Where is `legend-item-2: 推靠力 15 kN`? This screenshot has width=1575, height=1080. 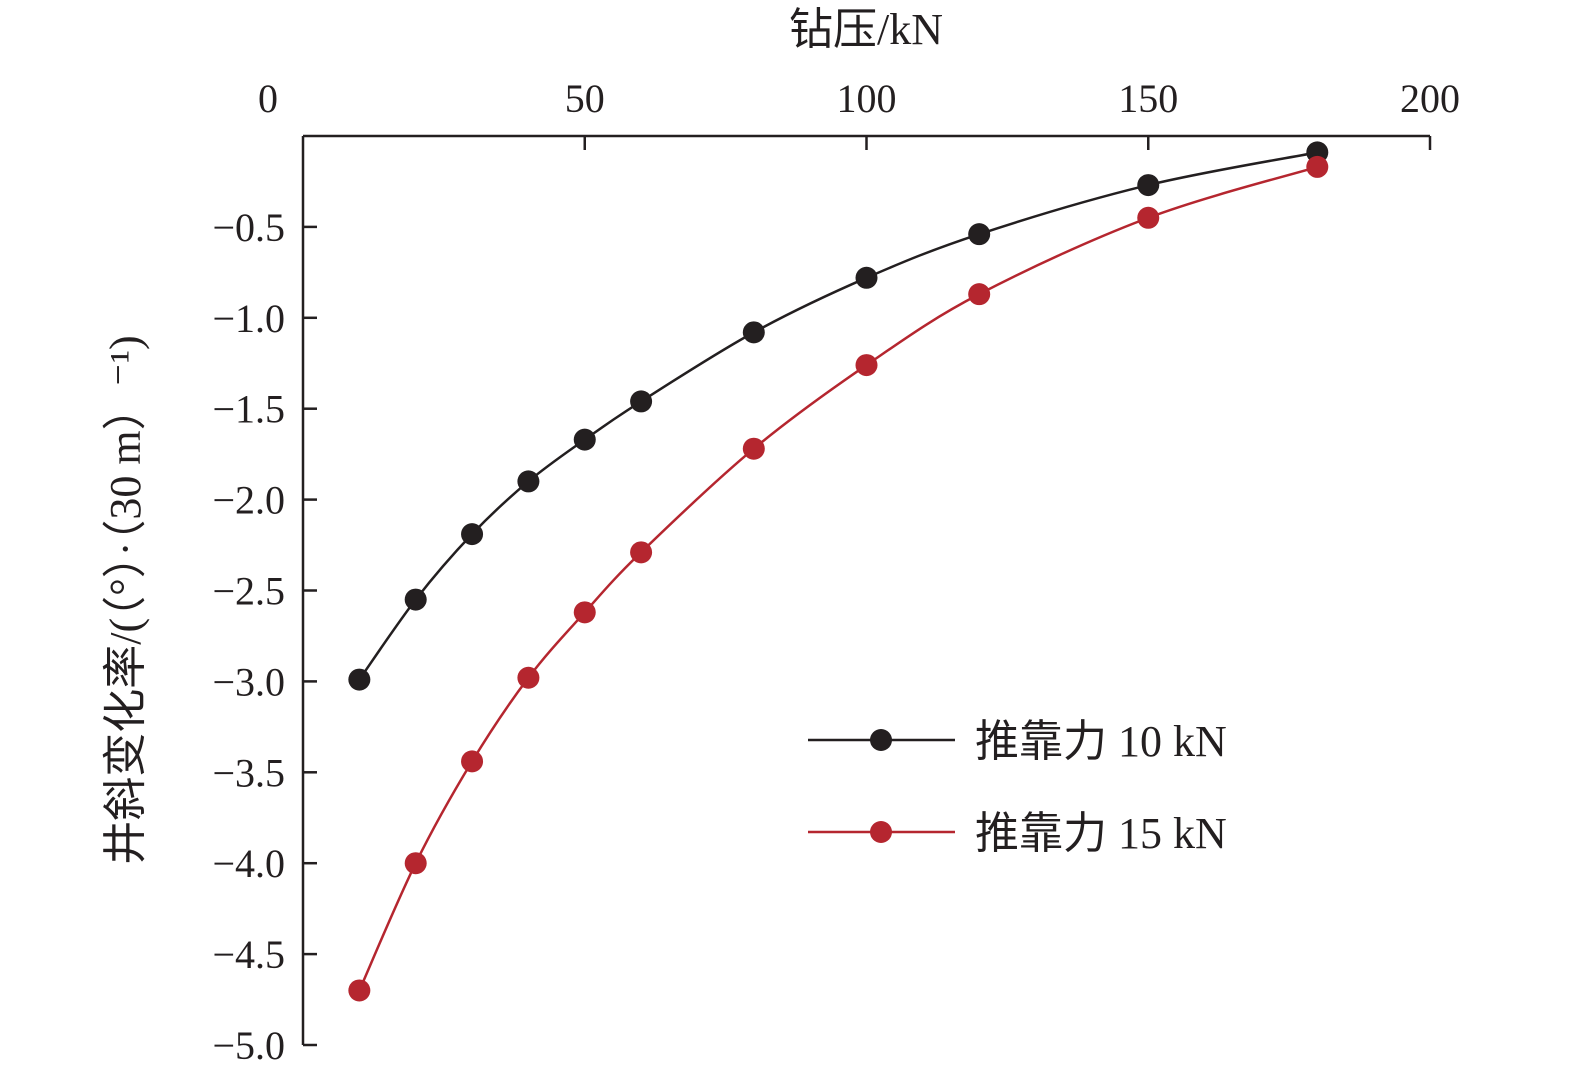 legend-item-2: 推靠力 15 kN is located at coordinates (1017, 833).